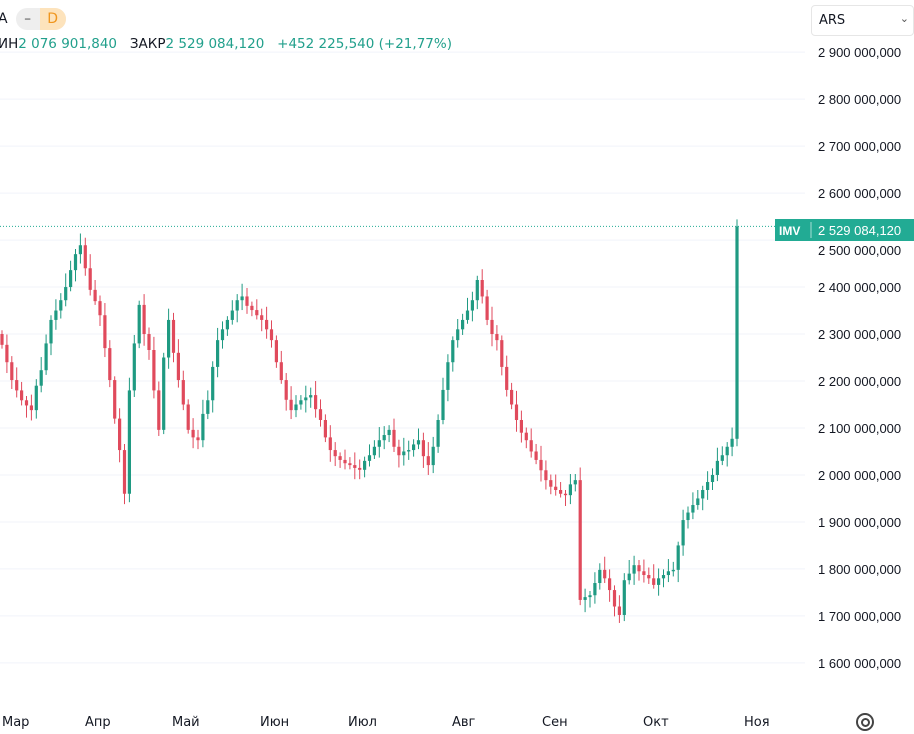  I want to click on symbol-name: А, so click(4, 19).